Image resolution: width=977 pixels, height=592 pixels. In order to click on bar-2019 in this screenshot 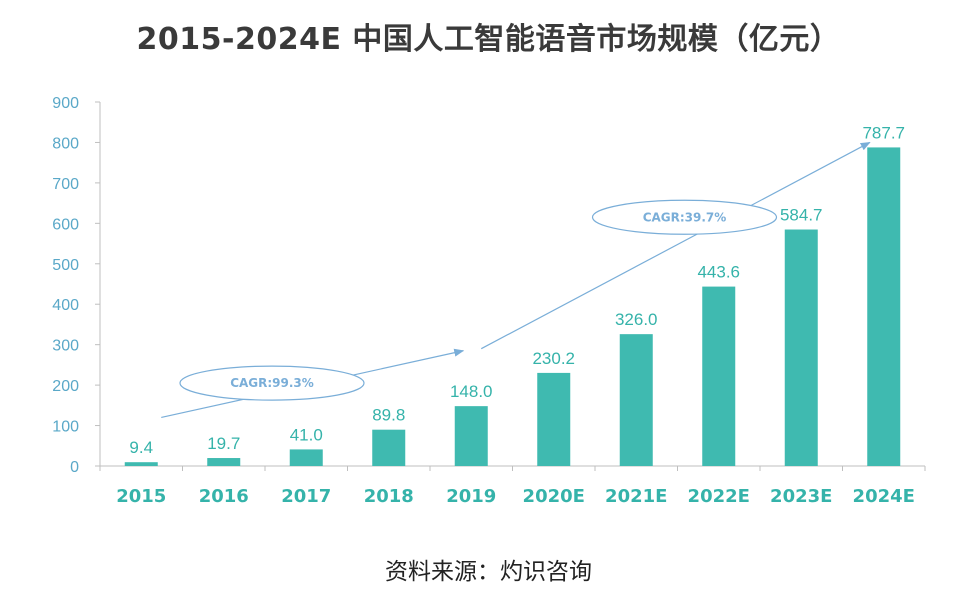, I will do `click(471, 436)`.